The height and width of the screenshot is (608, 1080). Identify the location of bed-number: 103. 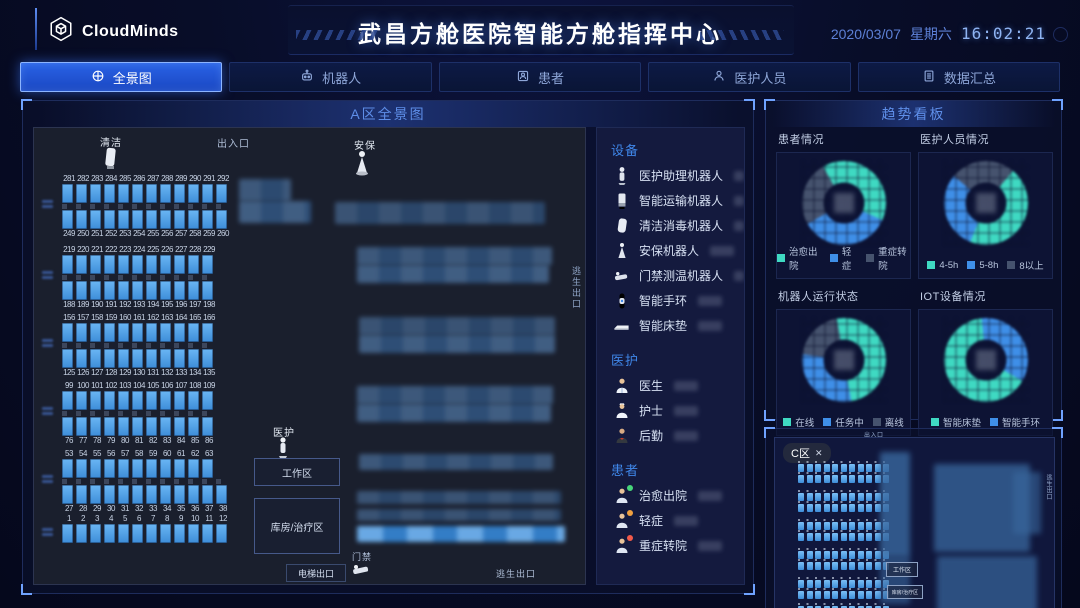
(125, 385).